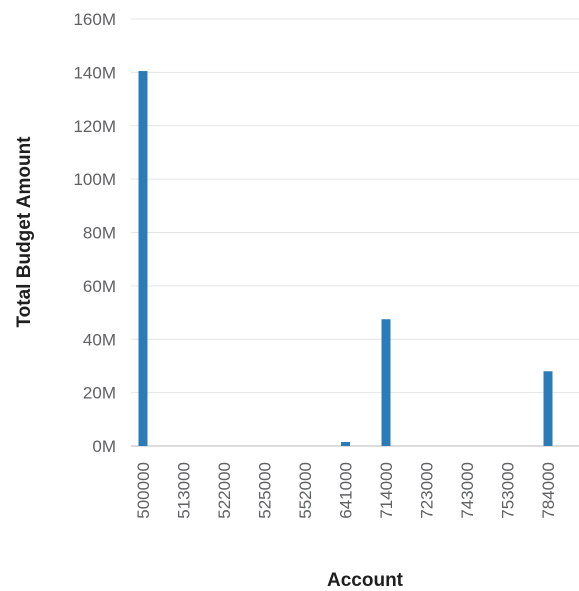 The height and width of the screenshot is (591, 579). What do you see at coordinates (224, 490) in the screenshot?
I see `x-tick-label: 522000` at bounding box center [224, 490].